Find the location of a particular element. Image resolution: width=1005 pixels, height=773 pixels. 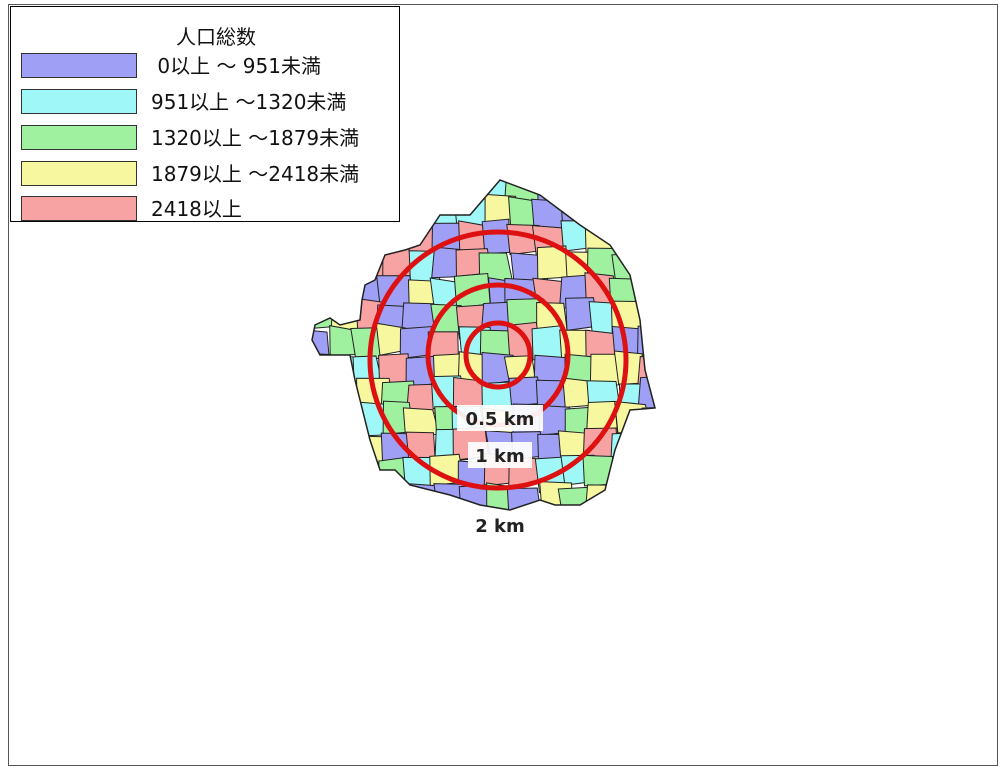

ring-label-0-5km: 0.5 km is located at coordinates (500, 418).